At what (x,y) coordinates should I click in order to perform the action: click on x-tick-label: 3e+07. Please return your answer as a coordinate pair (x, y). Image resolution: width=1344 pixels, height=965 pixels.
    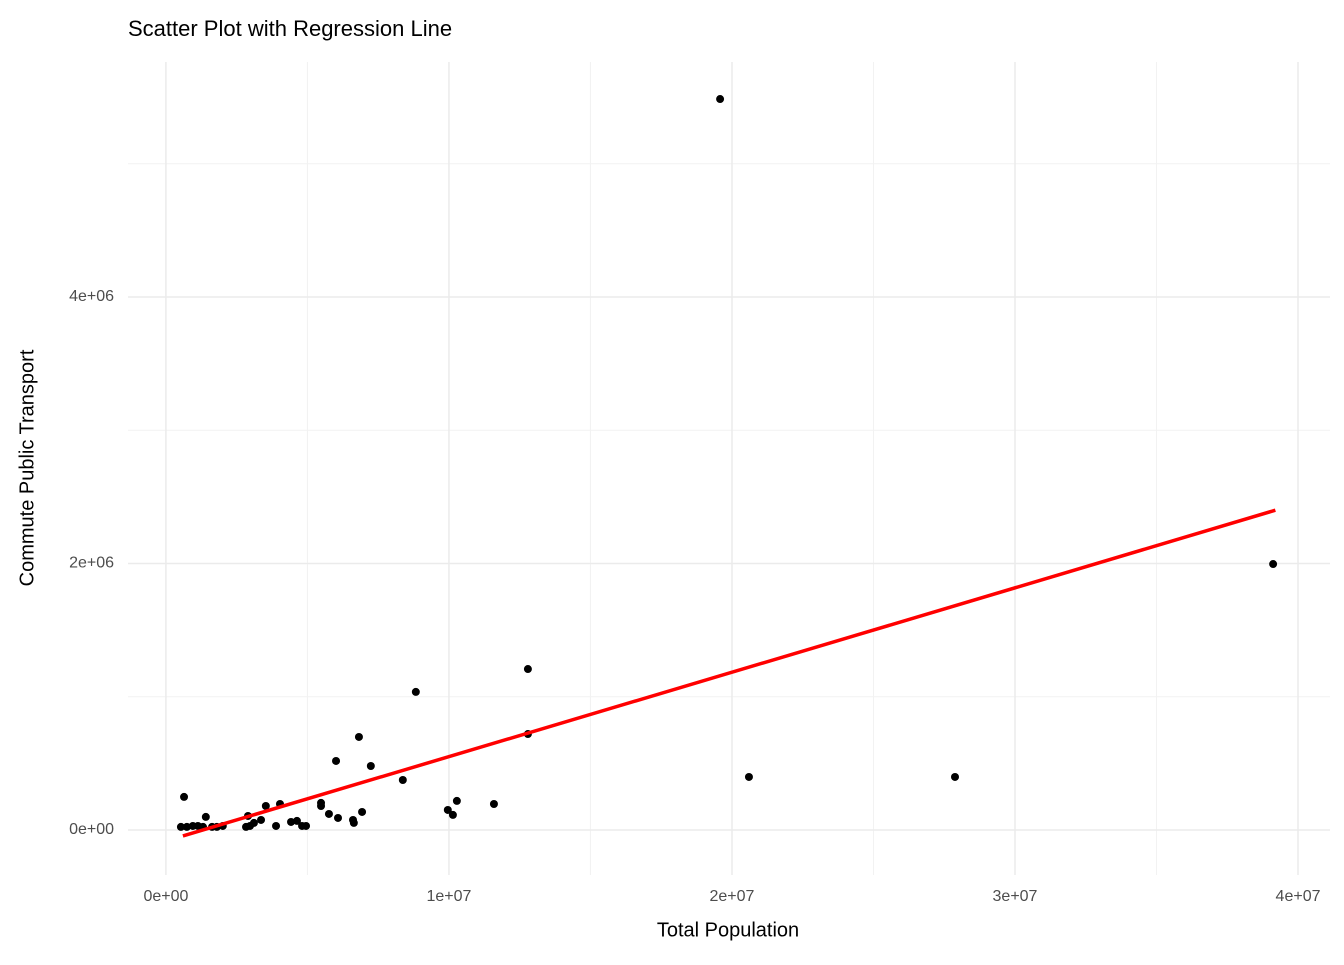
    Looking at the image, I should click on (1015, 896).